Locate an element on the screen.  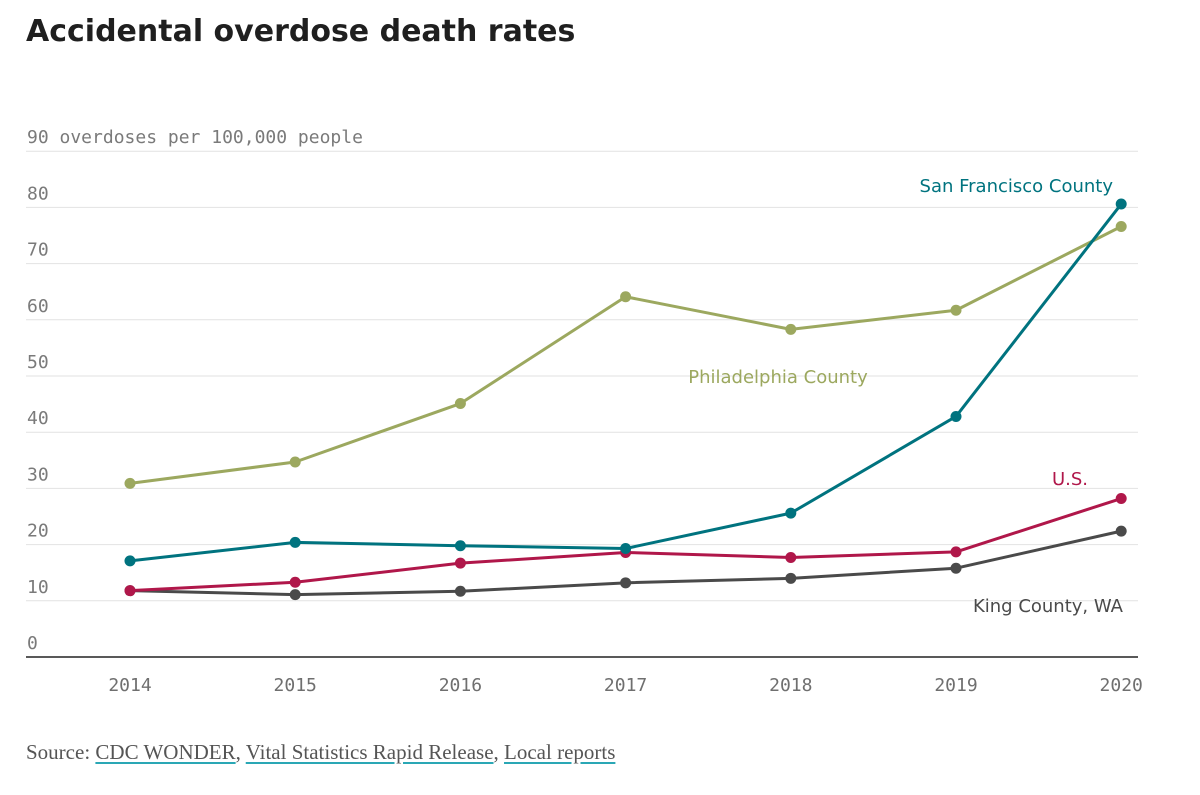
data-point-san-francisco-county-2018 is located at coordinates (791, 513).